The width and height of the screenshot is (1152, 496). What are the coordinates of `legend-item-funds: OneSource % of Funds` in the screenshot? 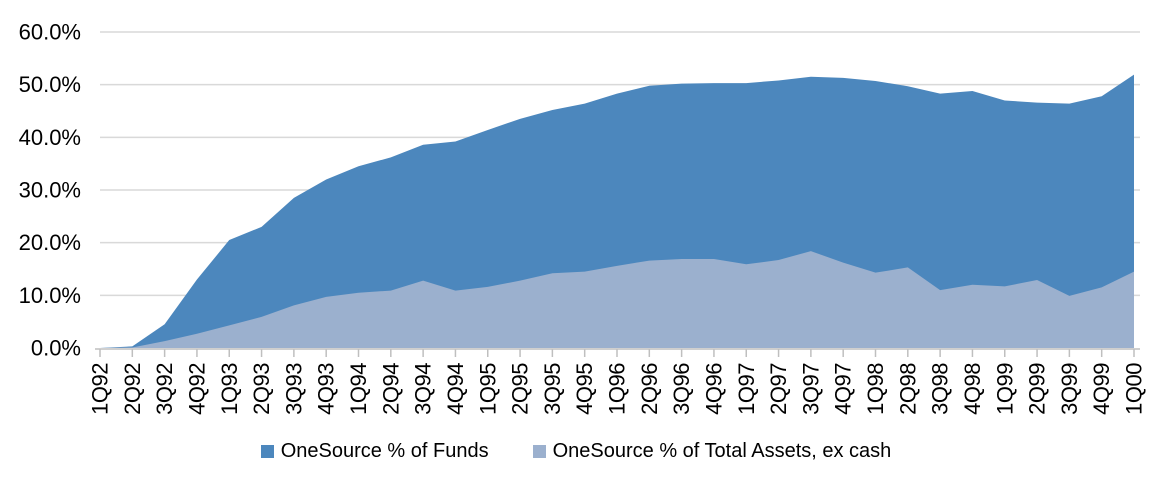 It's located at (374, 451).